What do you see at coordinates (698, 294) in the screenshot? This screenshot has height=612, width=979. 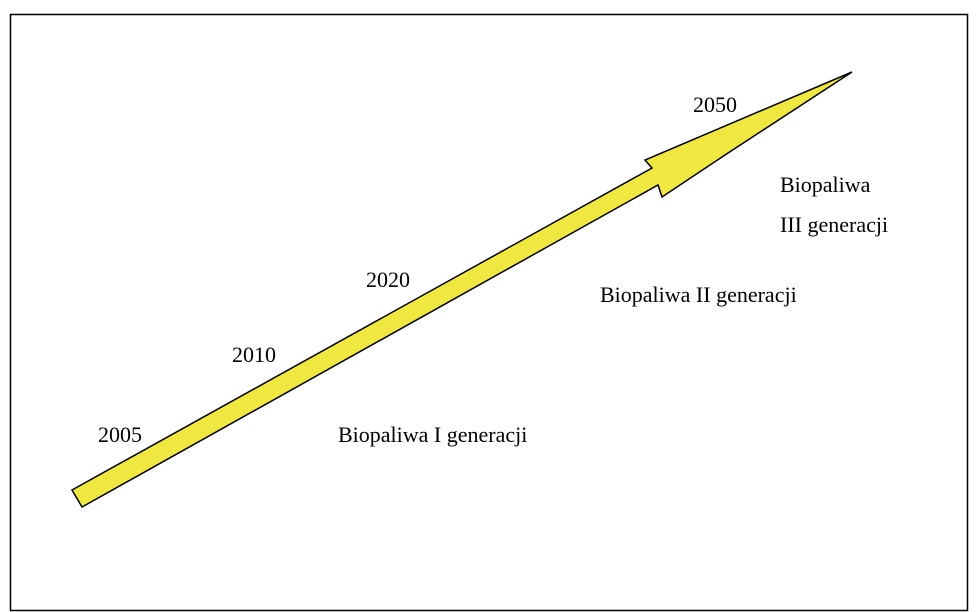 I see `generation-label: Biopaliwa II generacji` at bounding box center [698, 294].